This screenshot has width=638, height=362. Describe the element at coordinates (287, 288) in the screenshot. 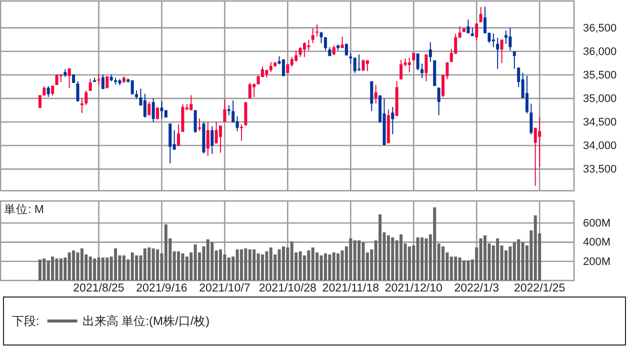

I see `x-tick-label: 2021/10/28` at that location.